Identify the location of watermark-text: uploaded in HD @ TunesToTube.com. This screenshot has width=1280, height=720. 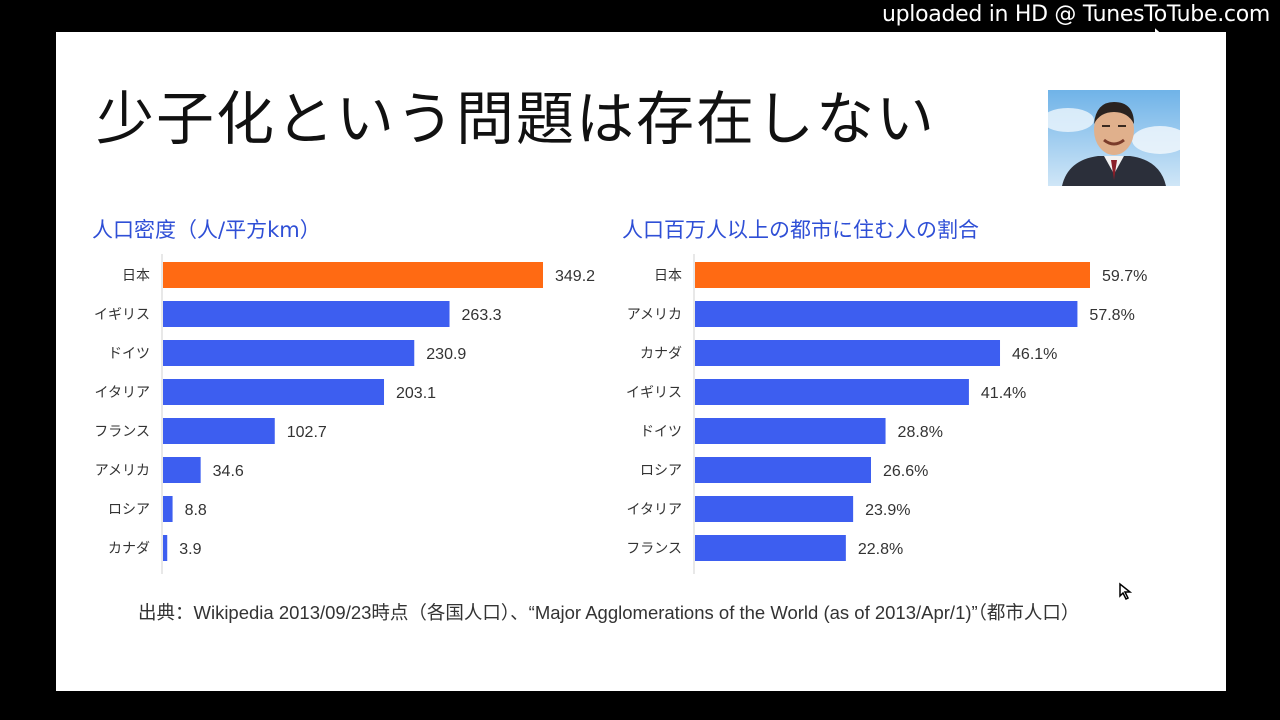
(1075, 14).